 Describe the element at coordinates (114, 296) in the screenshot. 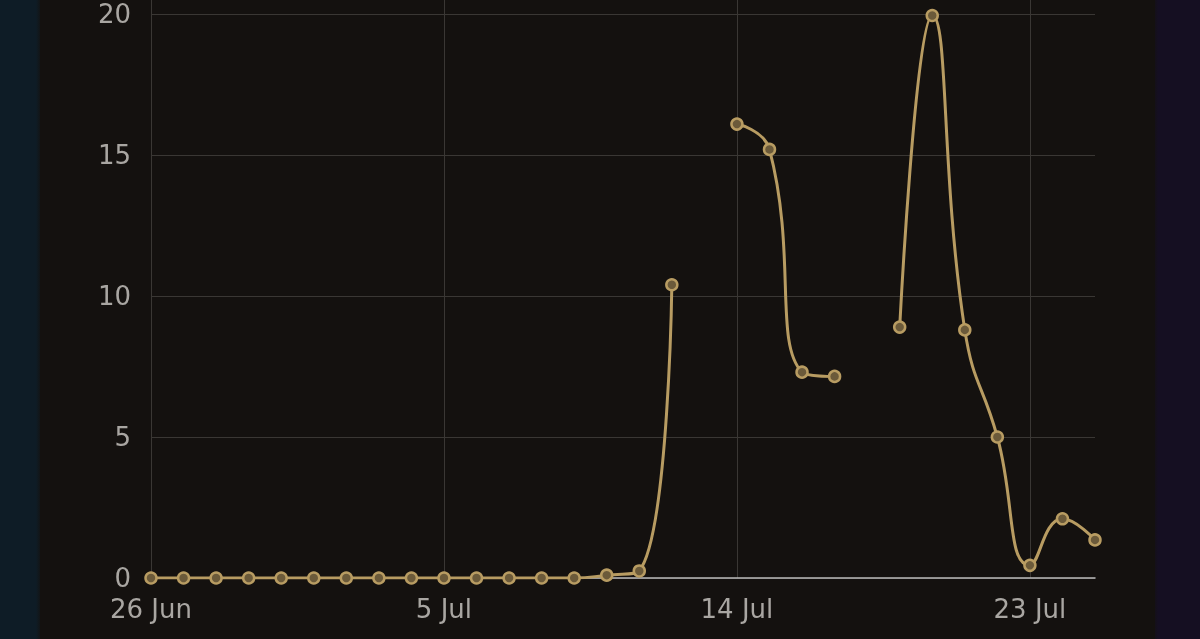

I see `y-tick-label: 10` at that location.